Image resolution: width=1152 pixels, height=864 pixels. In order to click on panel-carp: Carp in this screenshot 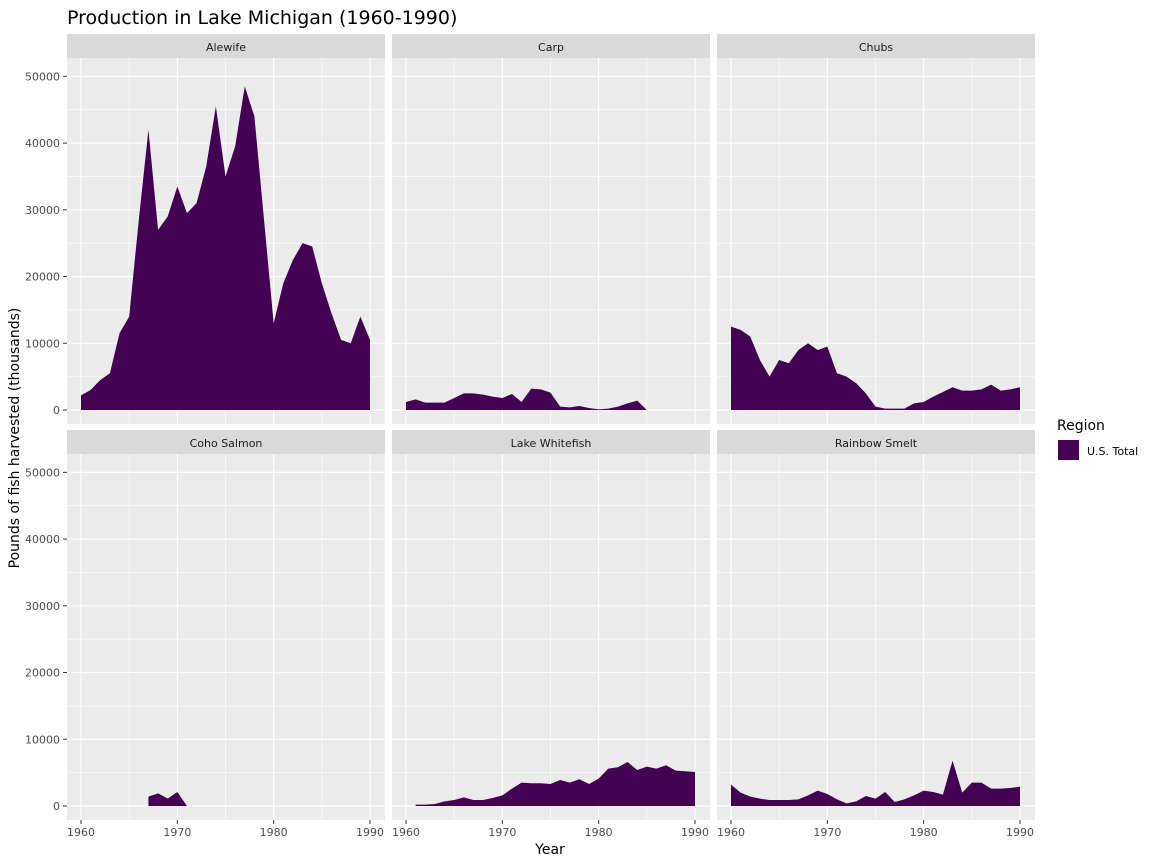, I will do `click(551, 229)`.